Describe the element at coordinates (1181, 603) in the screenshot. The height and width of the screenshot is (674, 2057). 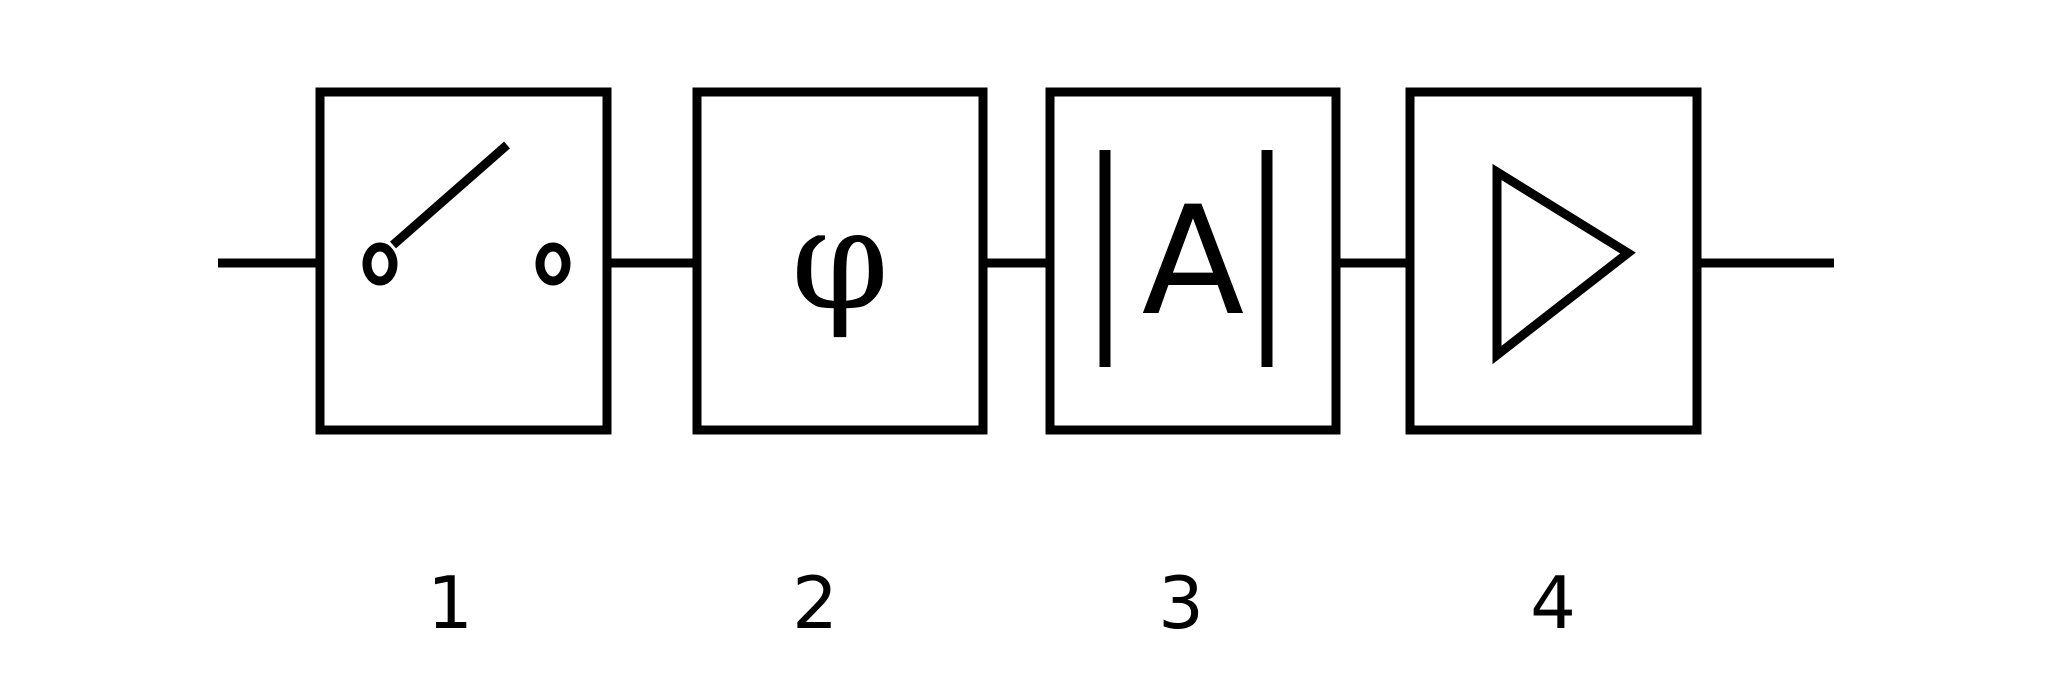
I see `block-3-number: 3` at that location.